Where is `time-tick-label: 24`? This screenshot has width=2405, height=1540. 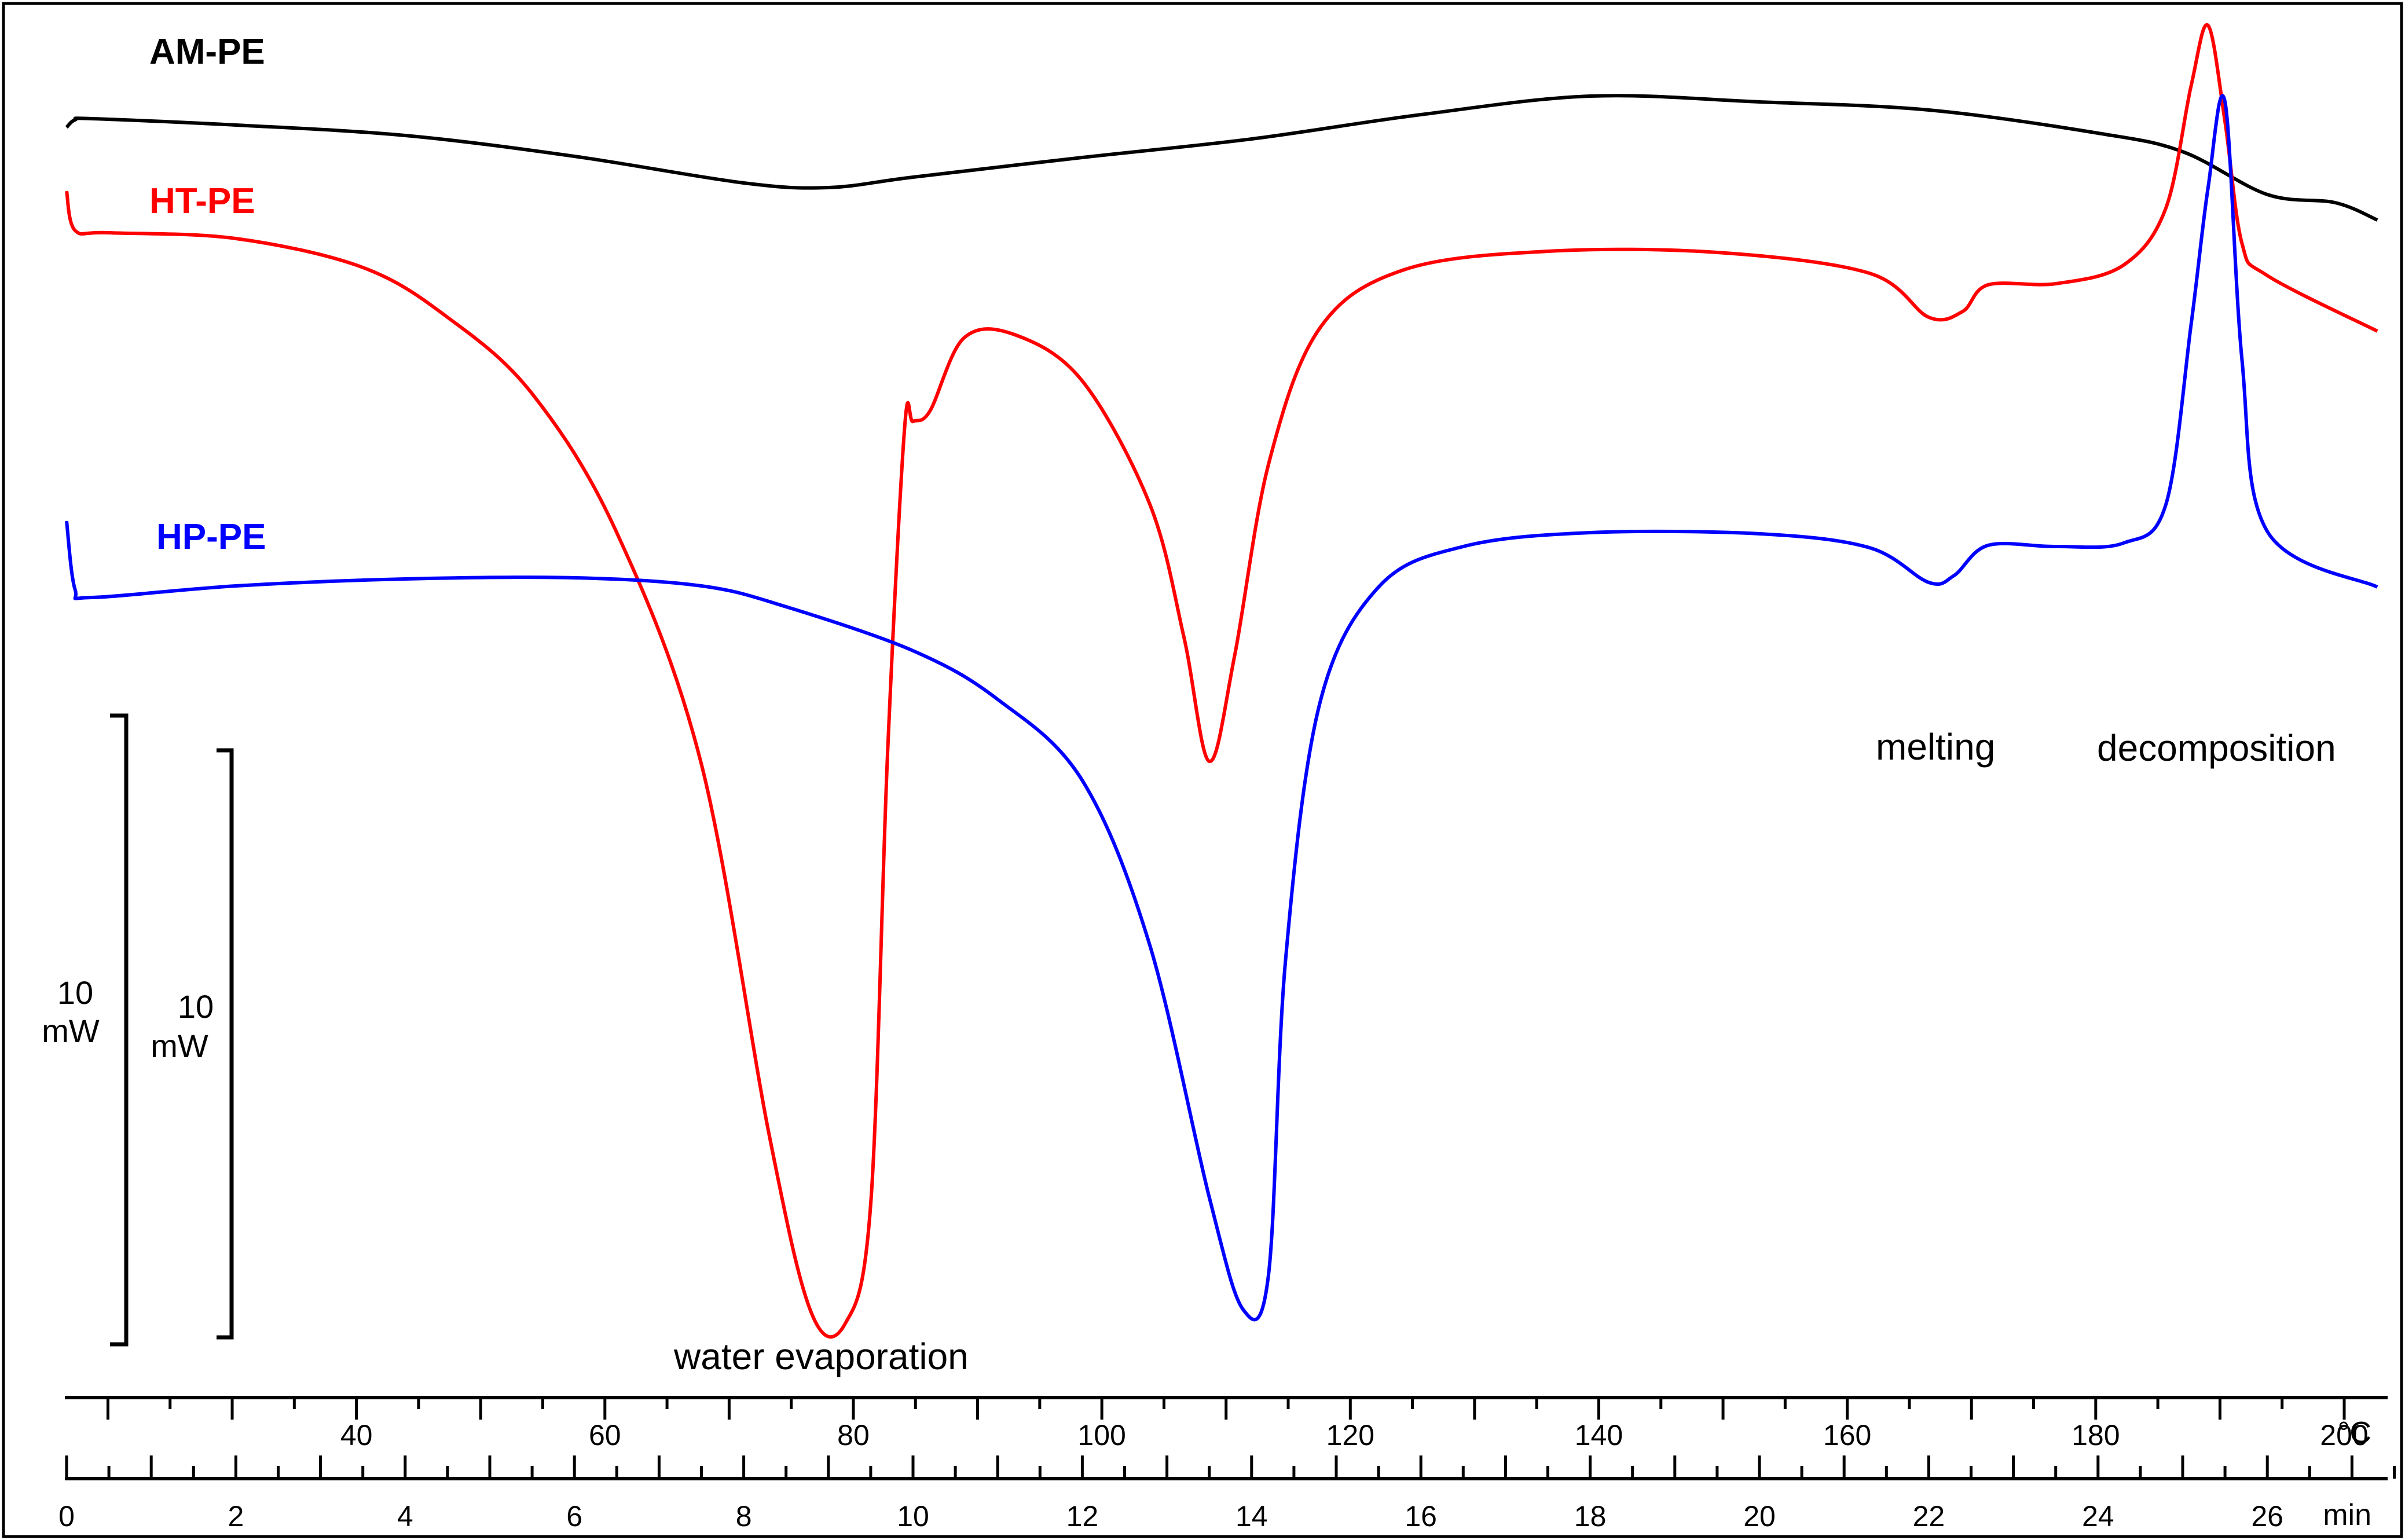
time-tick-label: 24 is located at coordinates (2098, 1516).